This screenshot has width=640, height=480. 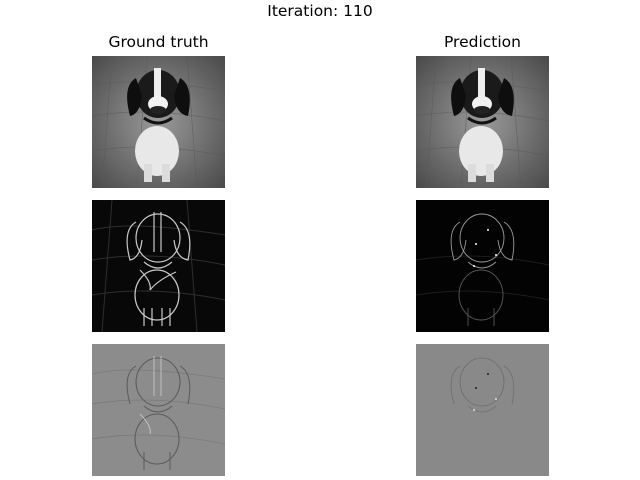 I want to click on gt-edge-map, so click(x=158, y=266).